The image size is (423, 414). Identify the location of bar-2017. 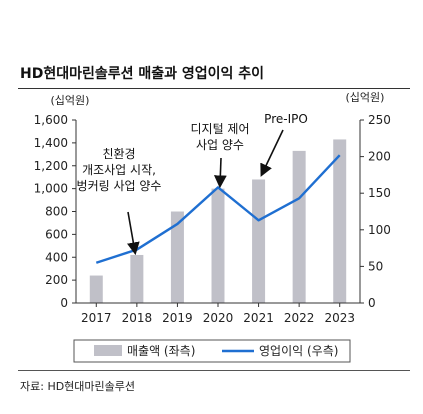
(96, 289).